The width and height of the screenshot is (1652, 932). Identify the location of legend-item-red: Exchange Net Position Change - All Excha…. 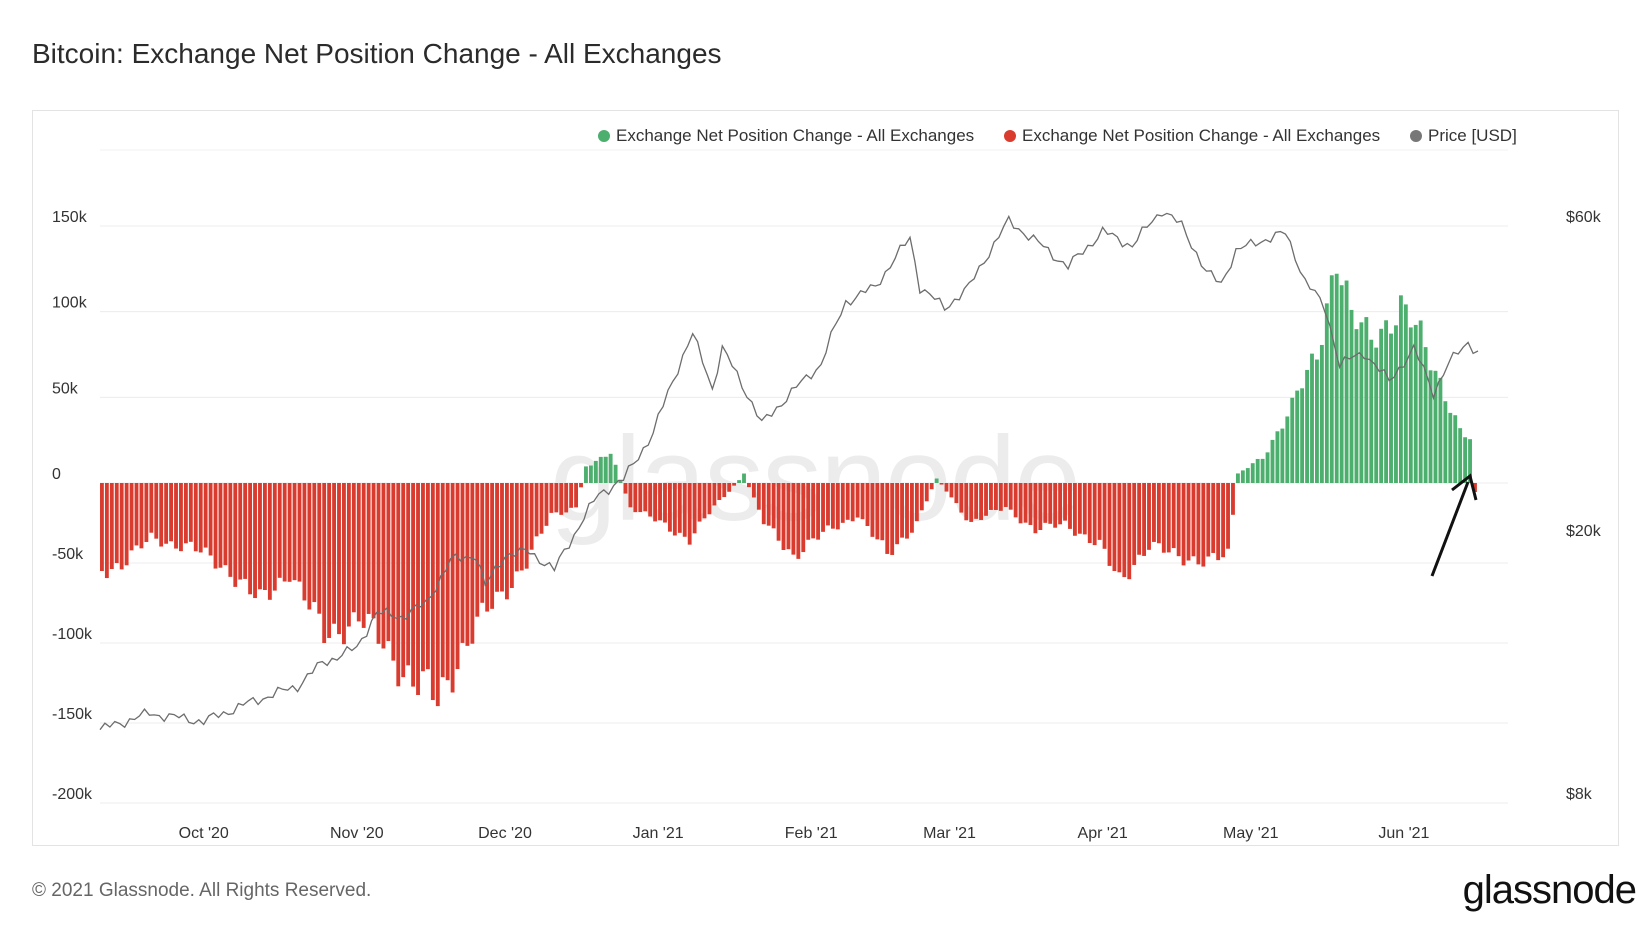
(1192, 136).